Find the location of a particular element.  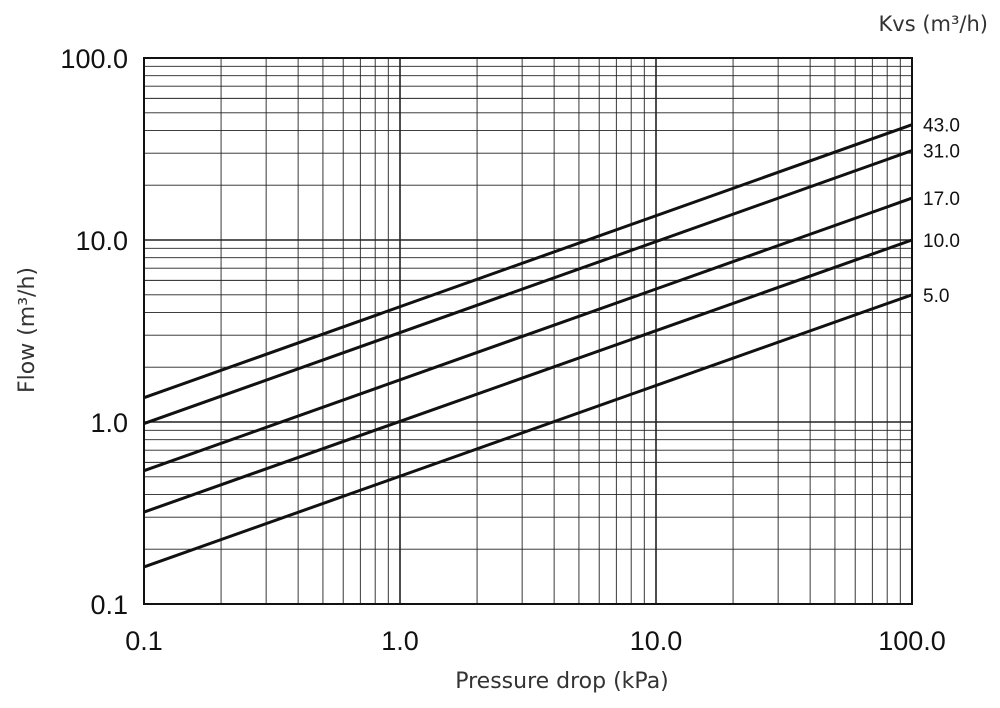

y-tick-label: 10.0 is located at coordinates (101, 241).